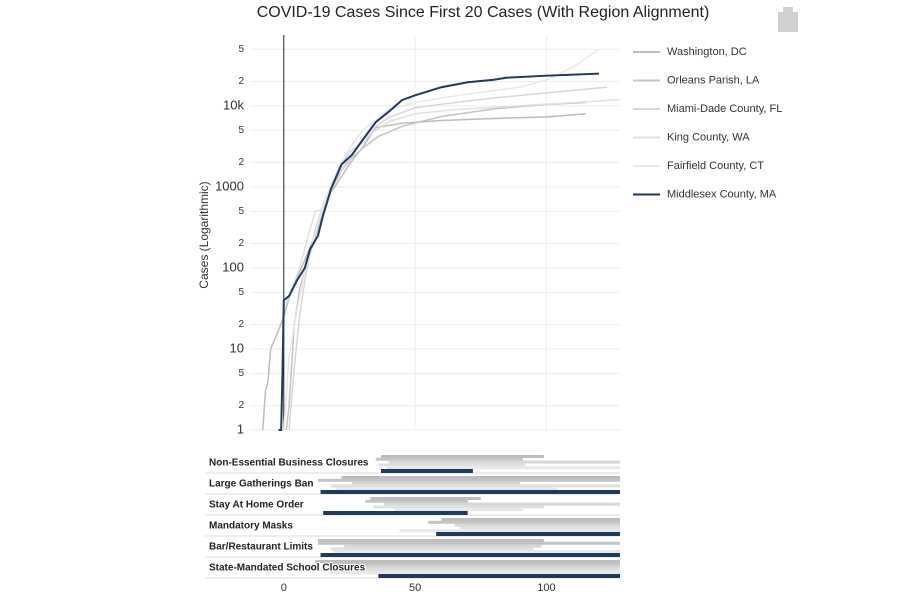 This screenshot has width=899, height=600. I want to click on icon-roof, so click(788, 10).